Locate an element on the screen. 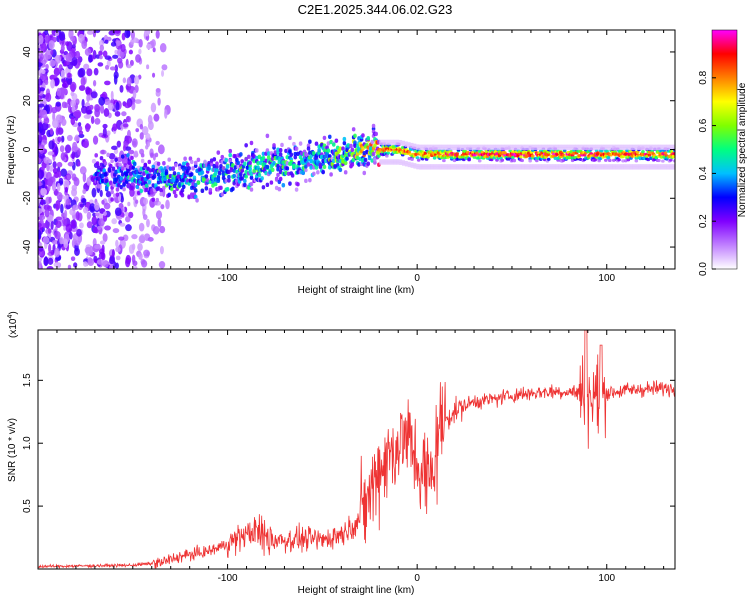  snr-xtick-label: 0 is located at coordinates (417, 578).